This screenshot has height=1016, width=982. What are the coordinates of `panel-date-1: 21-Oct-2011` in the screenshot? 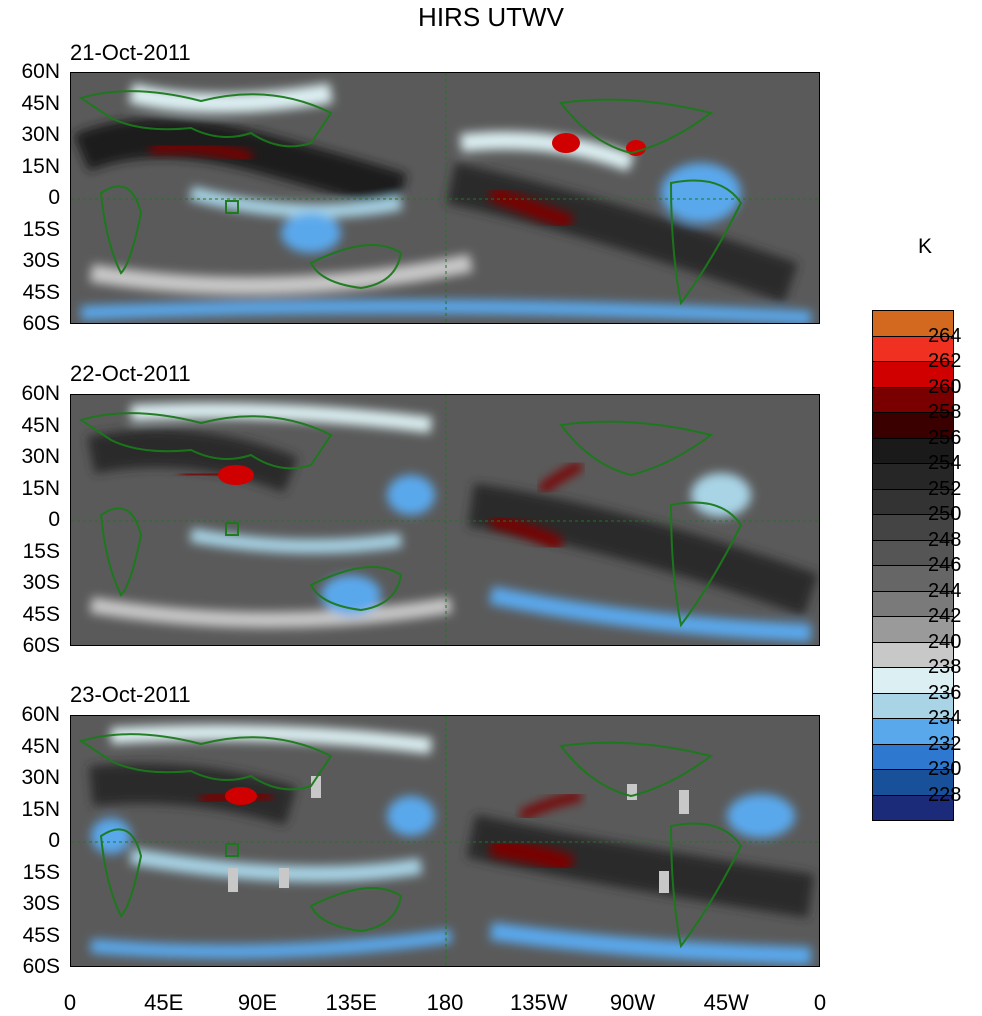 It's located at (130, 52).